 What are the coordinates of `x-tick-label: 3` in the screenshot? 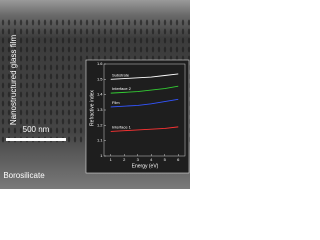 It's located at (138, 159).